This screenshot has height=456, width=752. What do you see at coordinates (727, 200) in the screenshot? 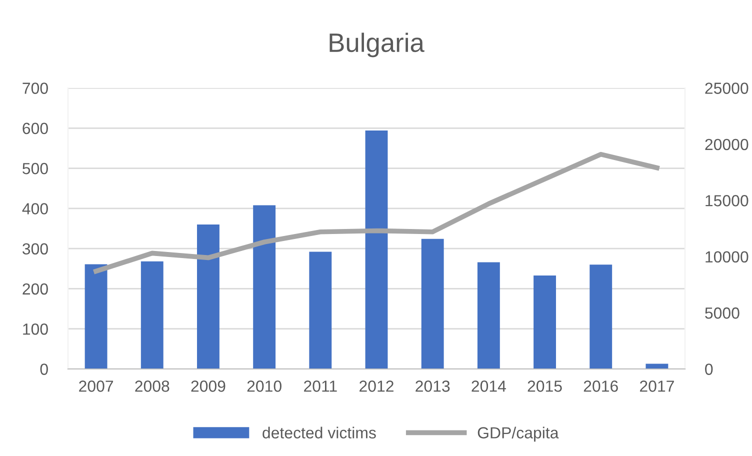
I see `y2-tick-label: 15000` at bounding box center [727, 200].